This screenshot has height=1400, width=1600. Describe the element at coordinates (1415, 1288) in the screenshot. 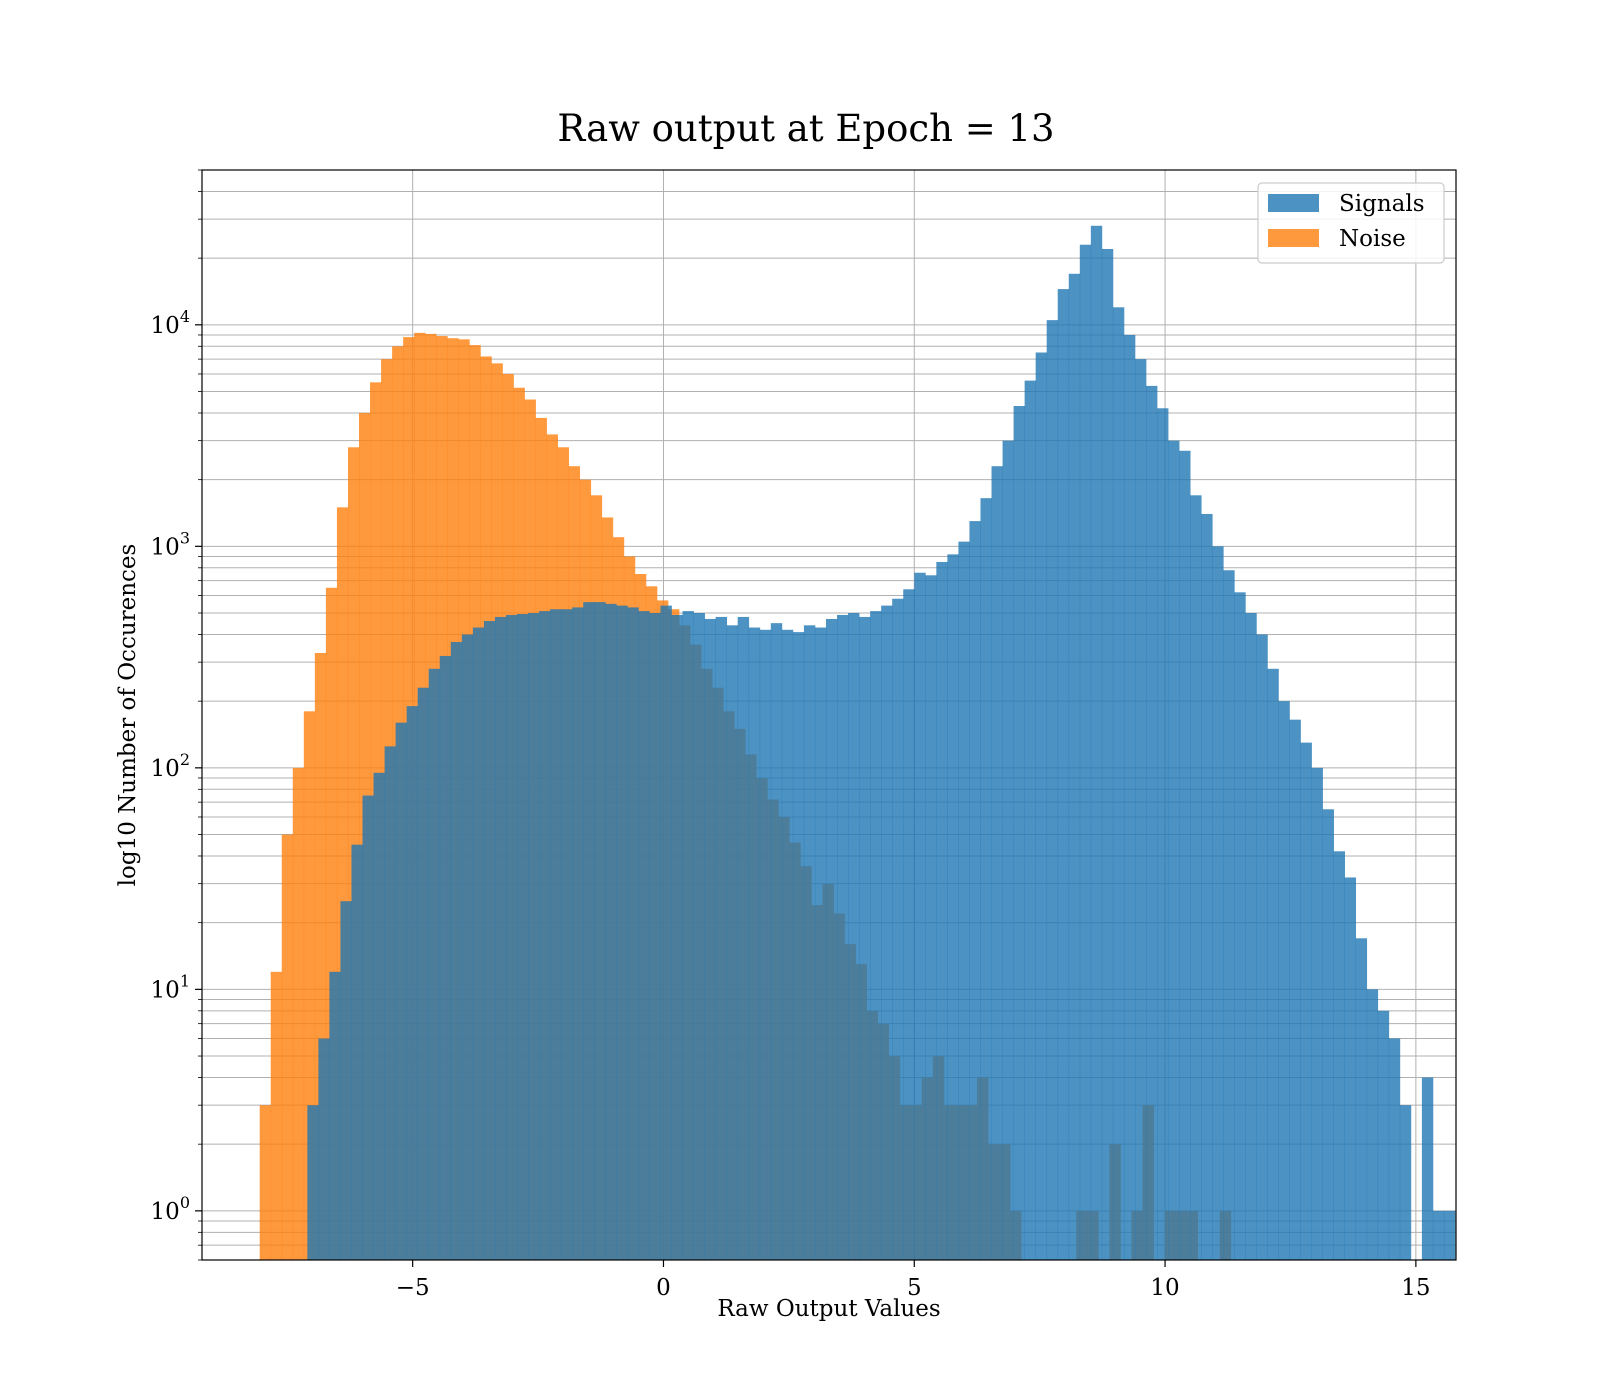

I see `x-tick-label: 15` at that location.